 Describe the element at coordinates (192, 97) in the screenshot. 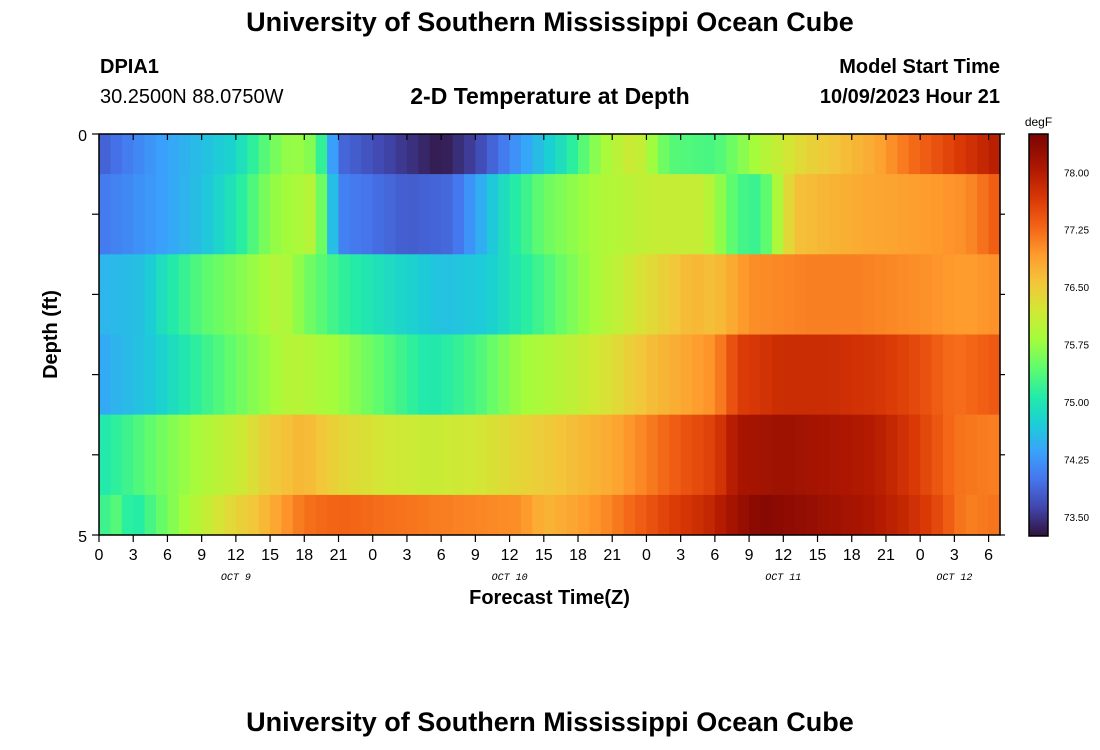

I see `station-coordinates: 30.2500N 88.0750W` at that location.